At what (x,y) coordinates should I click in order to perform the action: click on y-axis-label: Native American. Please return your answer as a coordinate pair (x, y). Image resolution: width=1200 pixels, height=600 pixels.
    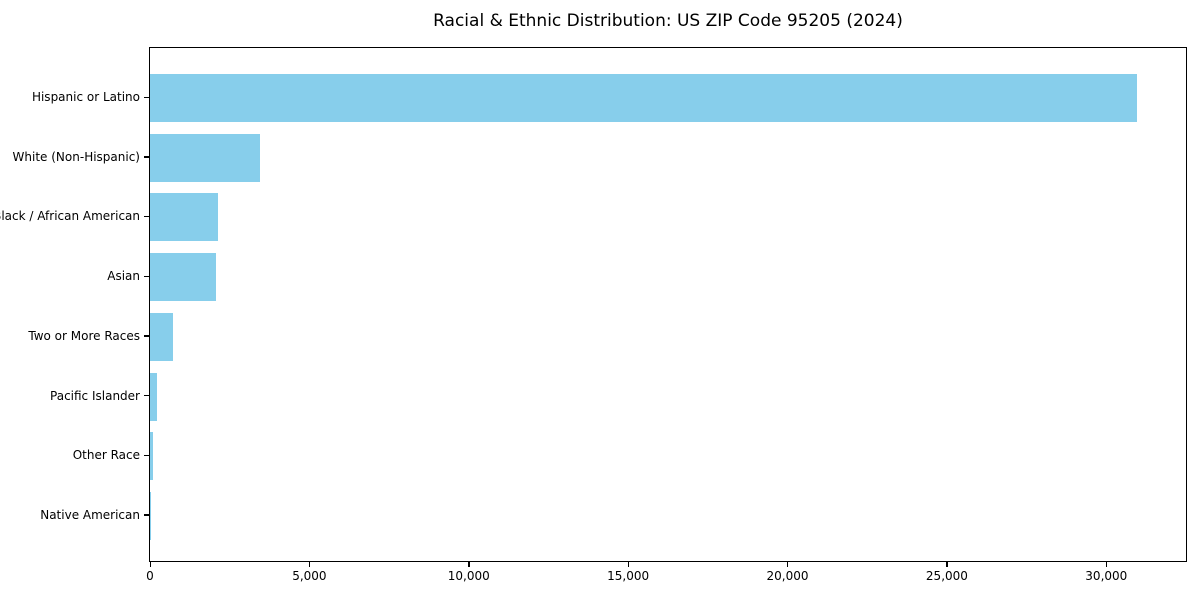
    Looking at the image, I should click on (90, 514).